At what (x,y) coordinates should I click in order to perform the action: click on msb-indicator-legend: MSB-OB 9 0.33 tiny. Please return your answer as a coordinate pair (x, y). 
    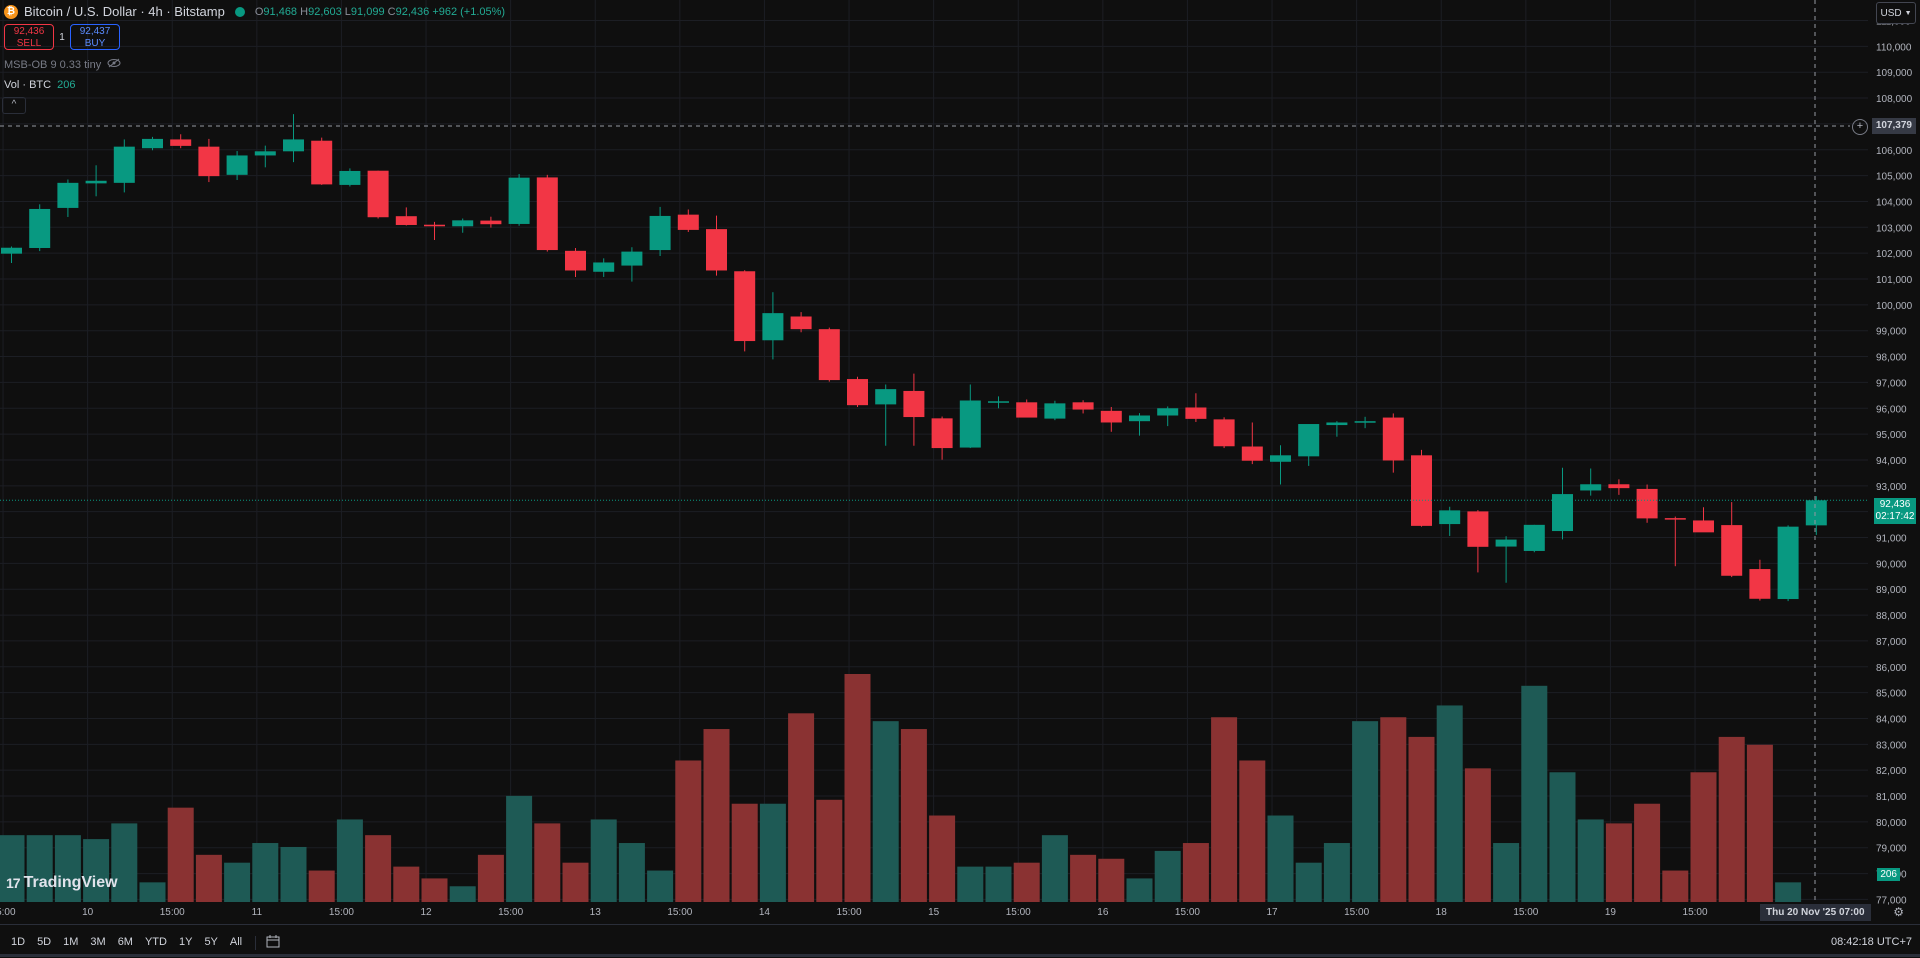
    Looking at the image, I should click on (62, 64).